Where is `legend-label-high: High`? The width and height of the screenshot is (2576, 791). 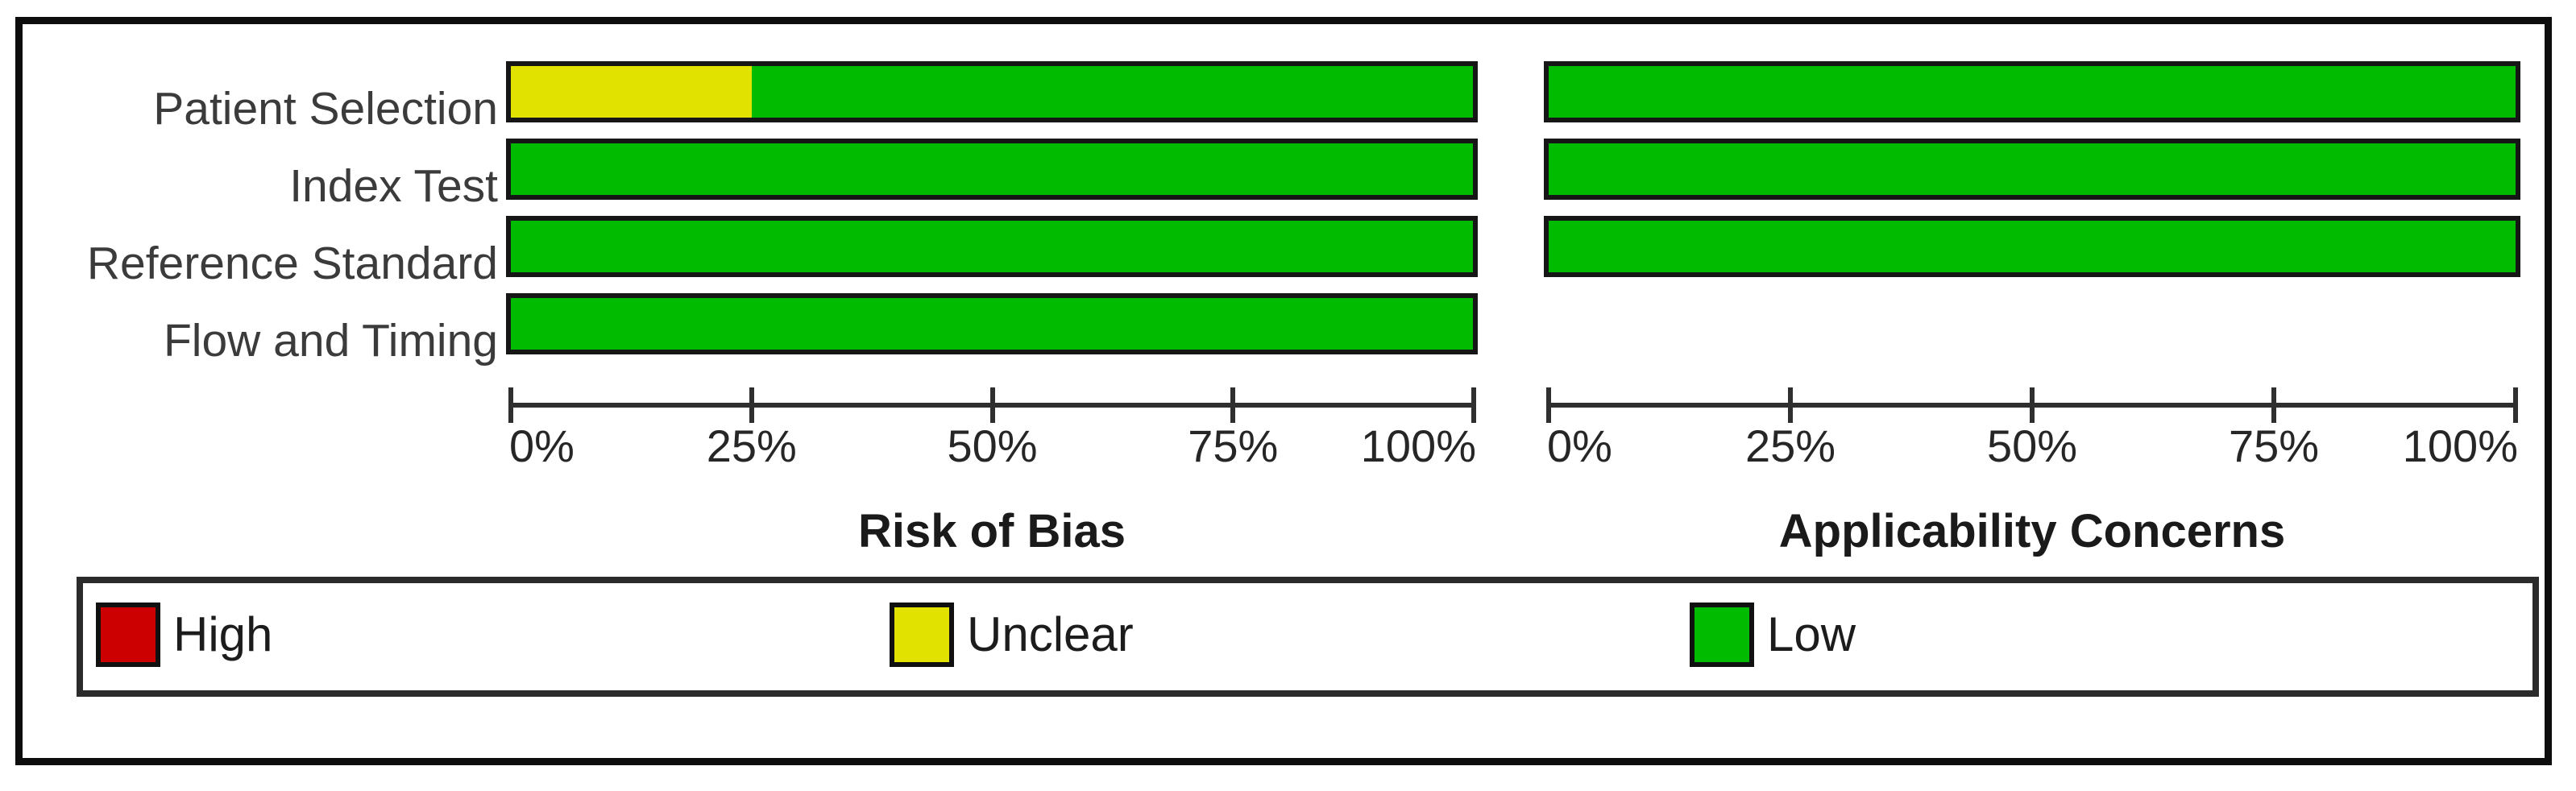 legend-label-high: High is located at coordinates (223, 634).